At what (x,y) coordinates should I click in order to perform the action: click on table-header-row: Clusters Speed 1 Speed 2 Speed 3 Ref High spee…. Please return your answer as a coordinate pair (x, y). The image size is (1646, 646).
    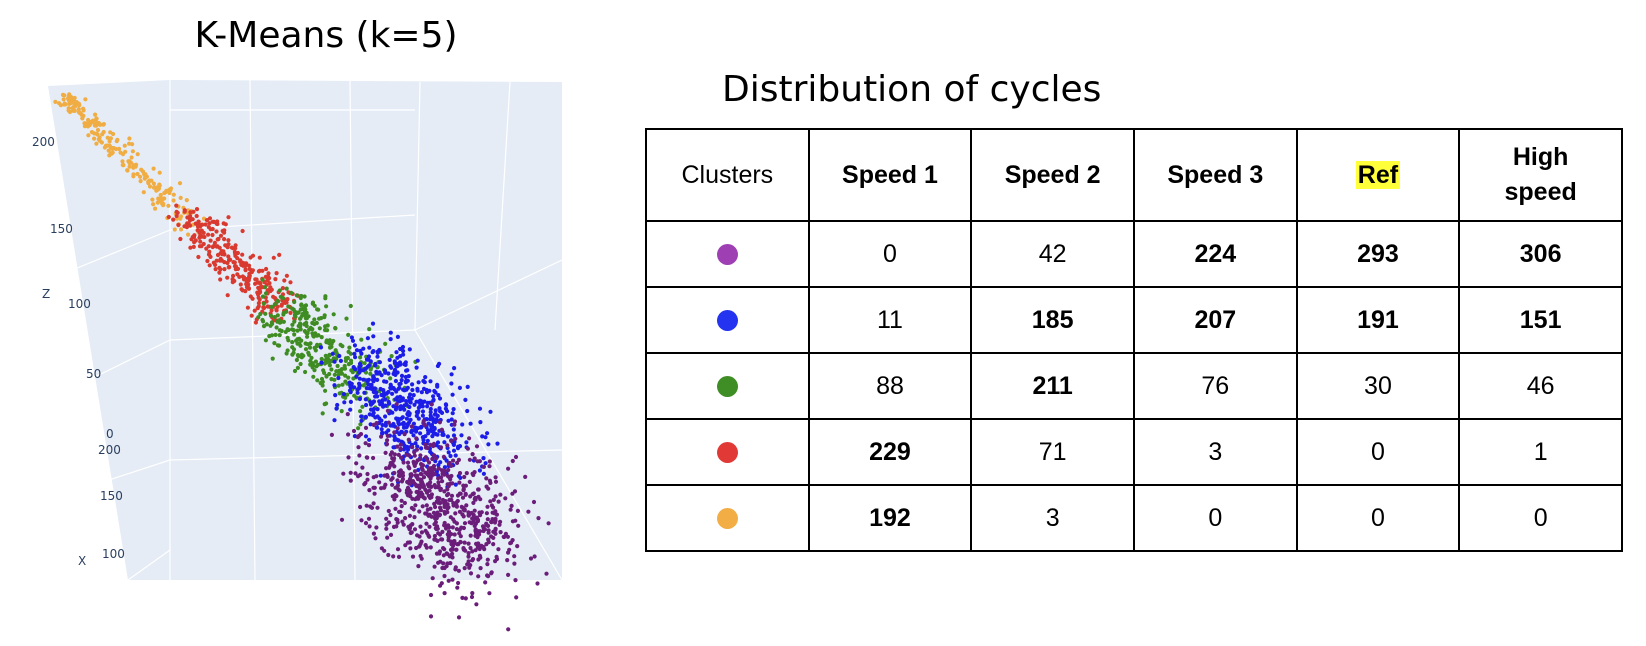
    Looking at the image, I should click on (1134, 175).